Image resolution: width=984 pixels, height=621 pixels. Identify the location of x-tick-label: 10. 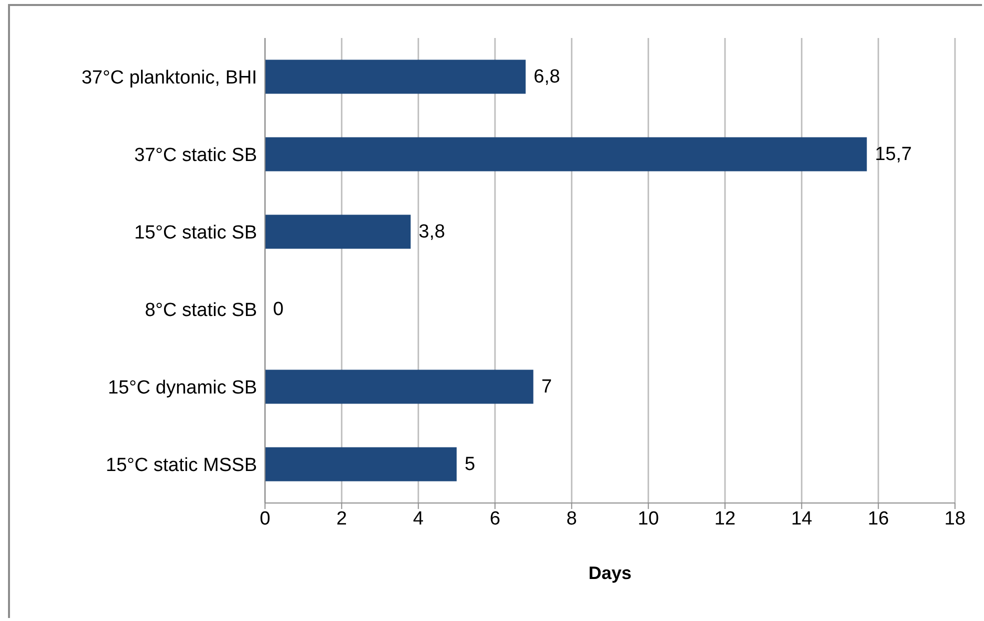
(648, 519).